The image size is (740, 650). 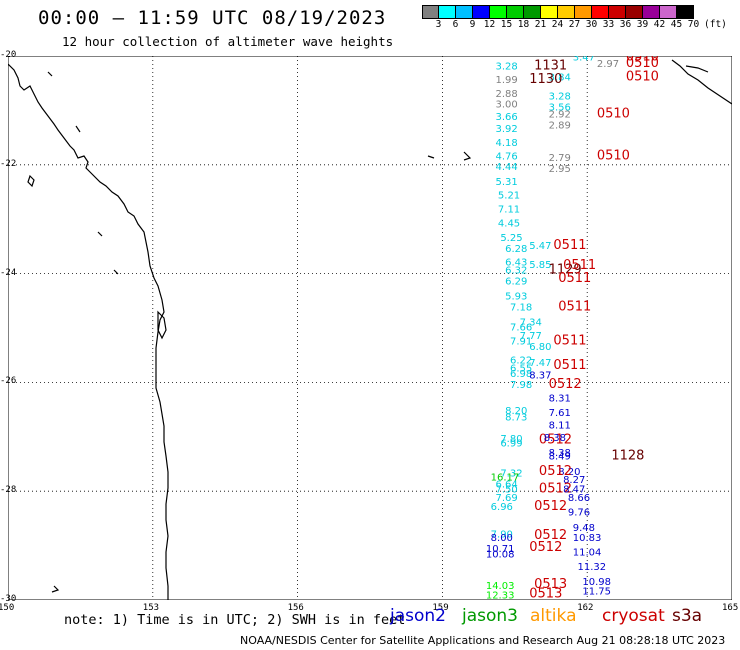 I want to click on wave-height-label: 3.28, so click(x=506, y=67).